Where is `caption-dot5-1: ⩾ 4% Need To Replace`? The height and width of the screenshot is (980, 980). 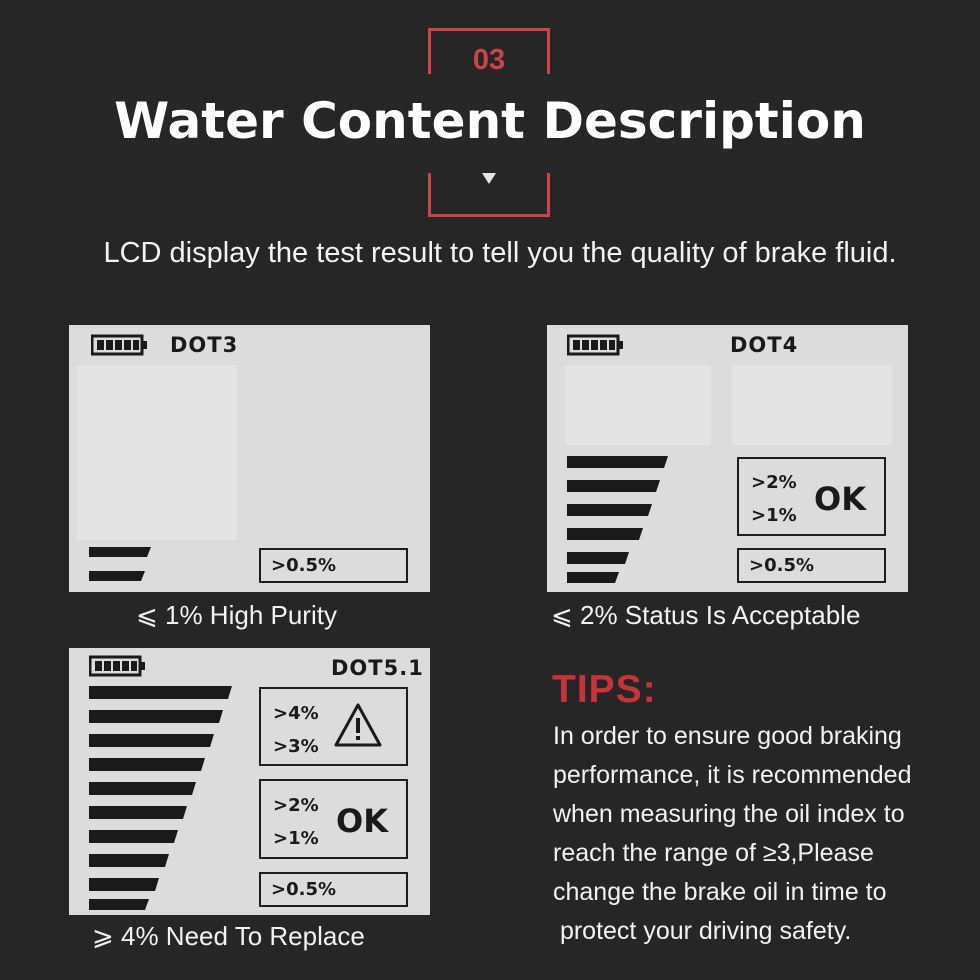 caption-dot5-1: ⩾ 4% Need To Replace is located at coordinates (228, 936).